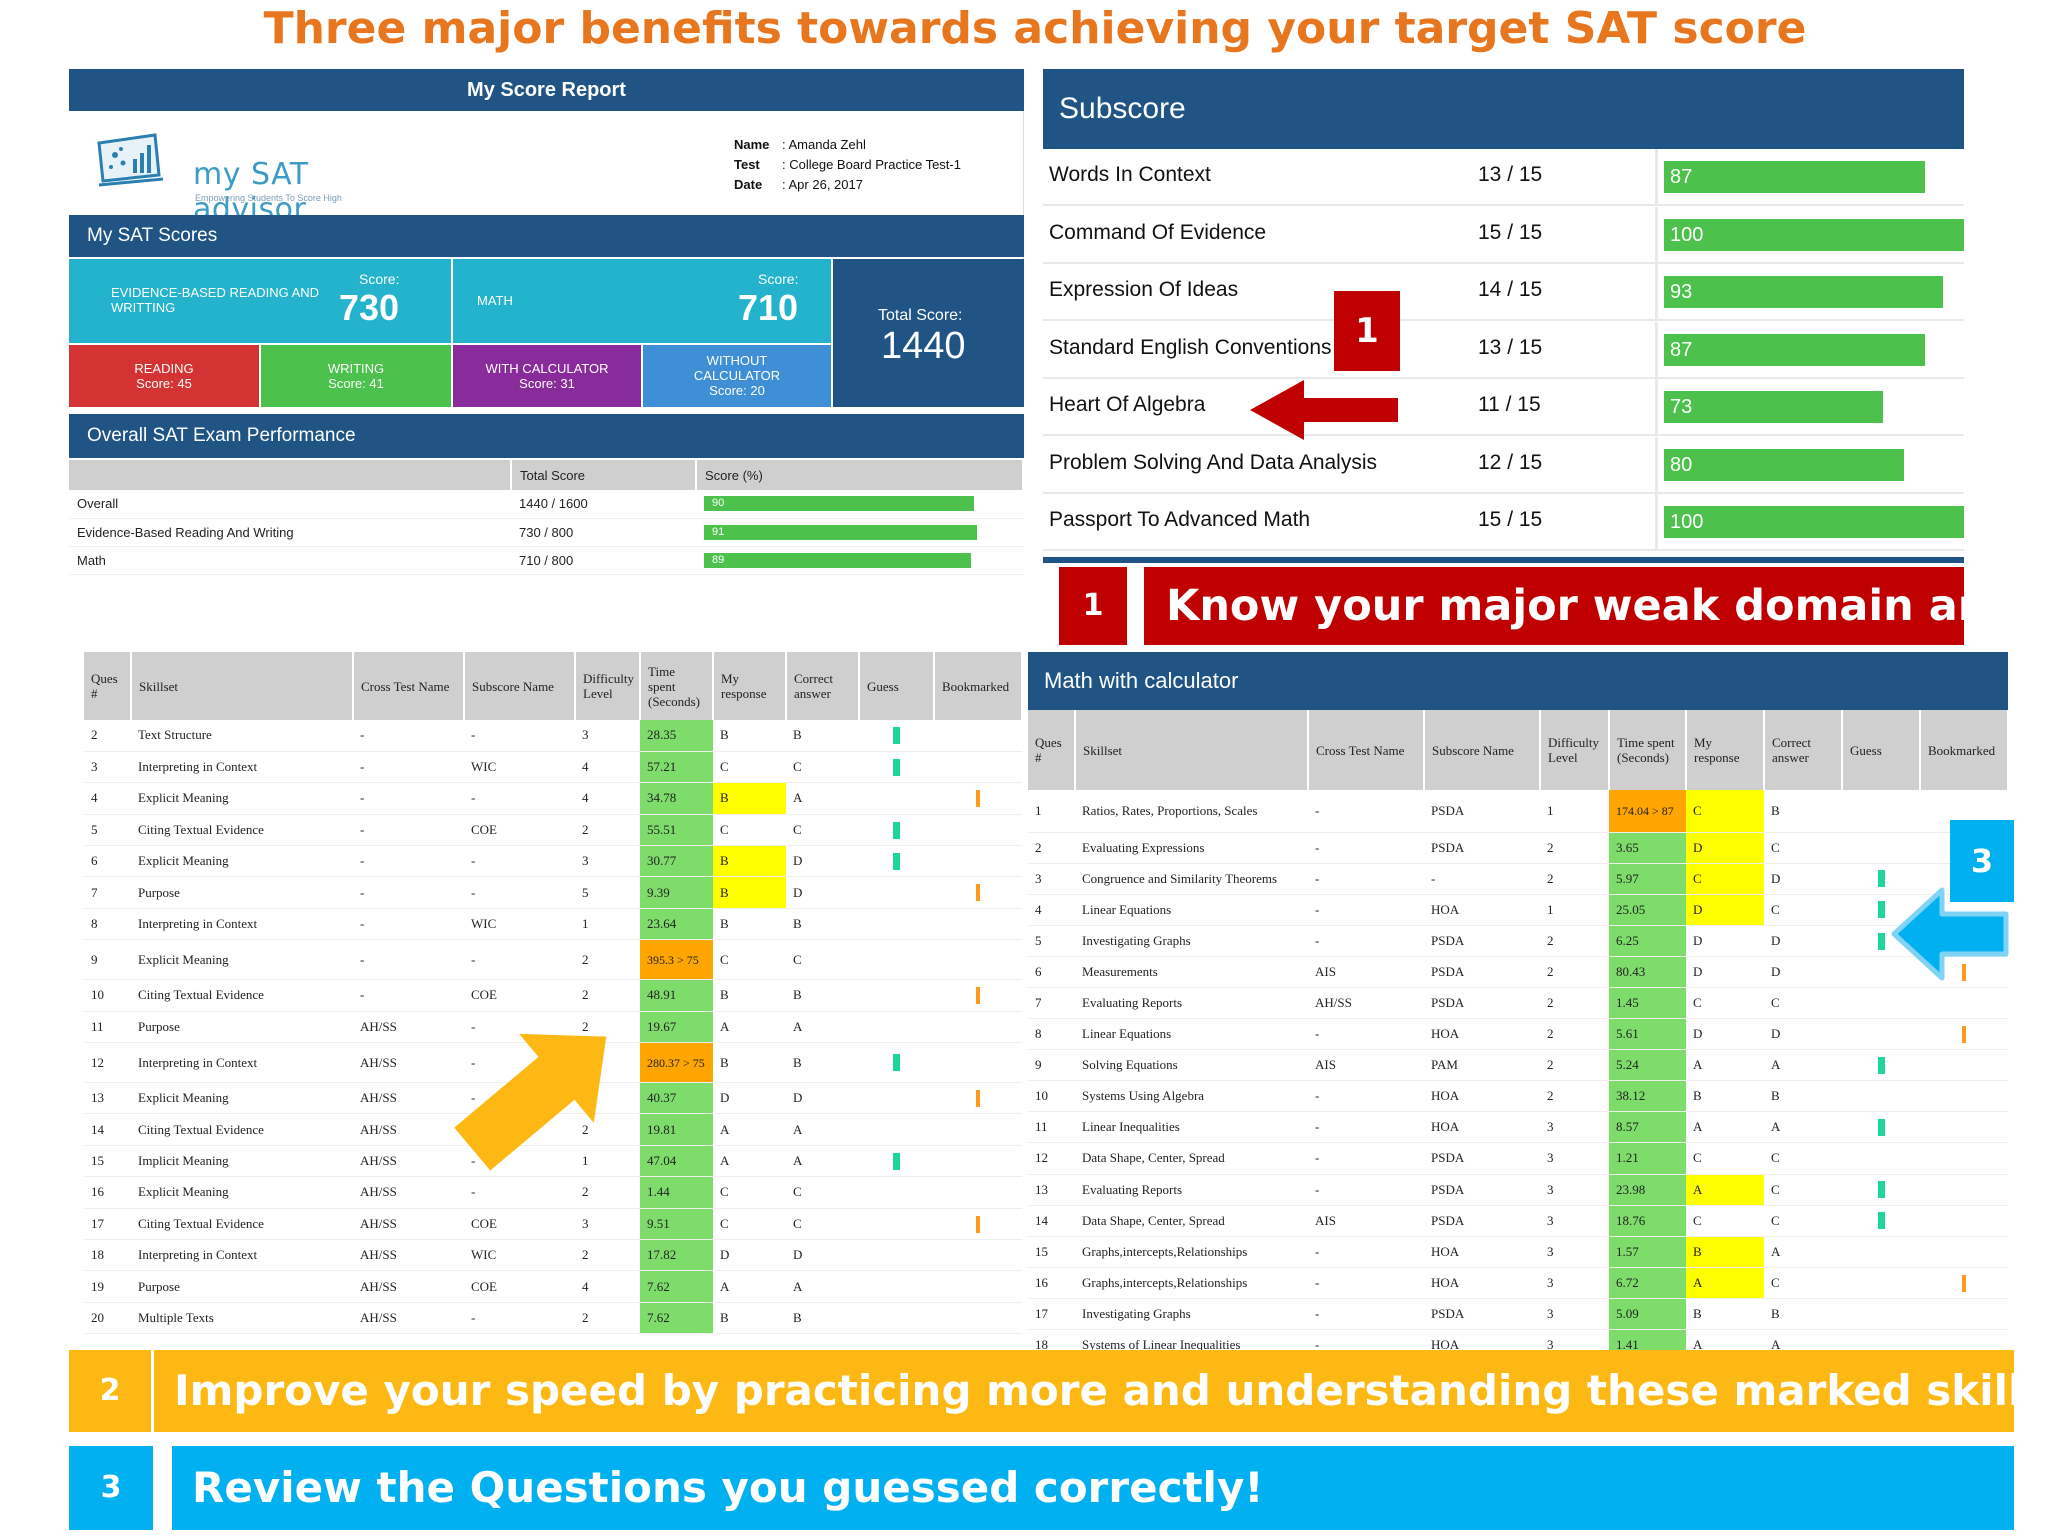  Describe the element at coordinates (676, 1192) in the screenshot. I see `time-spent: 1.44` at that location.